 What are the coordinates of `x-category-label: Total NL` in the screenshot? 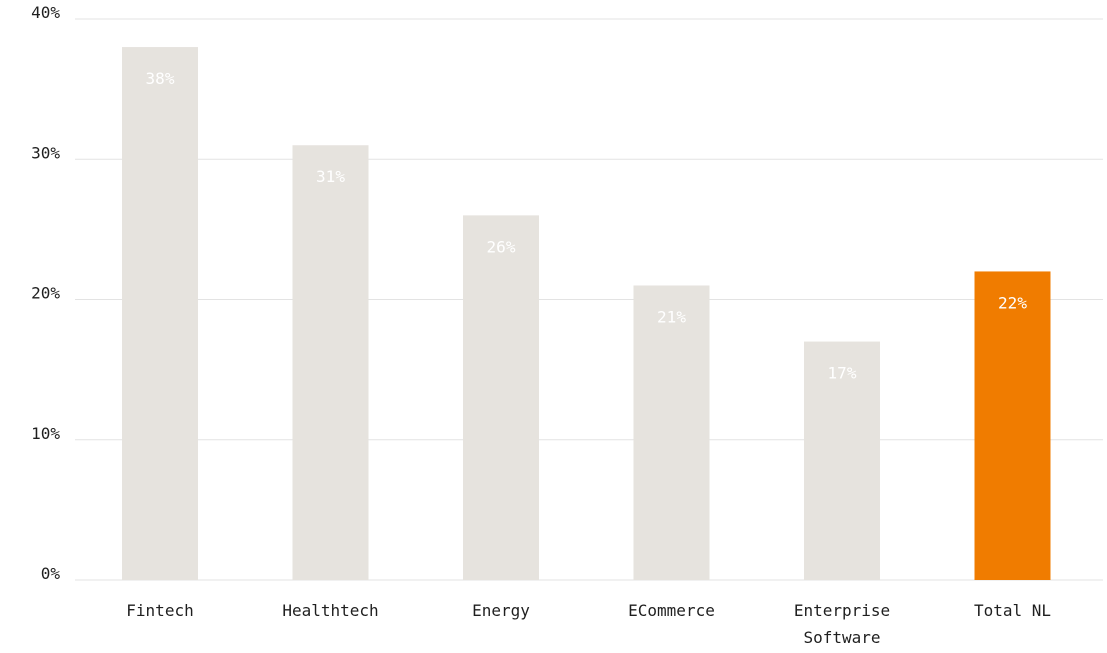 It's located at (1012, 610).